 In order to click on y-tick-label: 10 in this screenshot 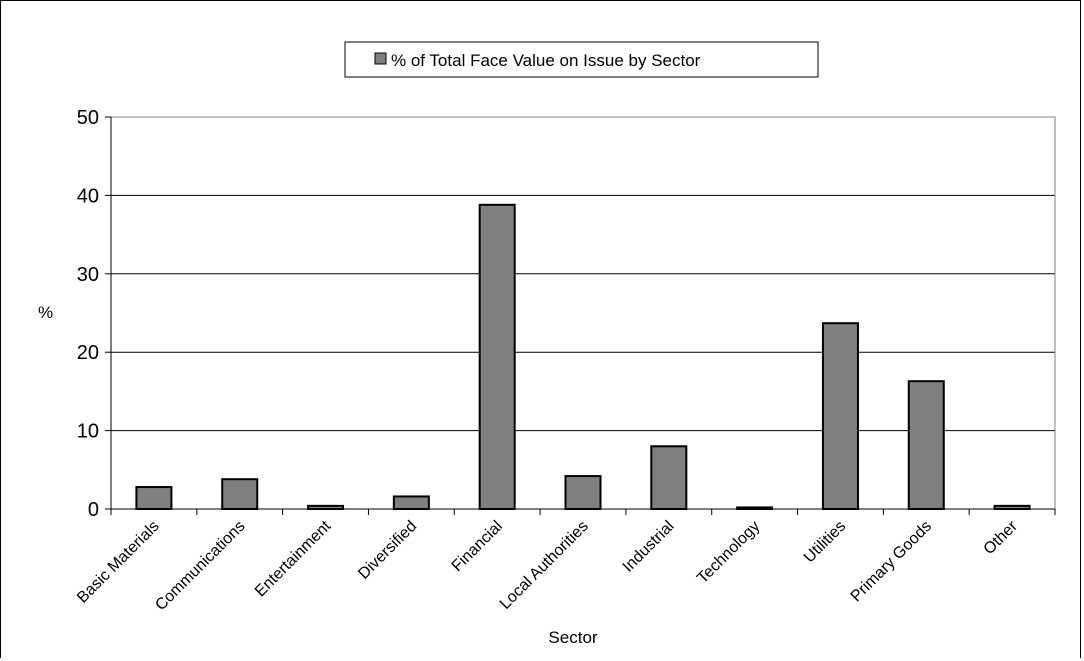, I will do `click(88, 432)`.